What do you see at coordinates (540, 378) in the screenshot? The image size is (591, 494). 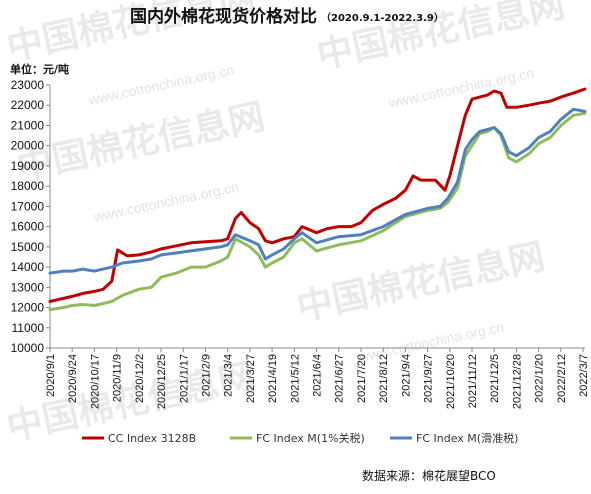 I see `x-tick-label: 2022/1/20` at bounding box center [540, 378].